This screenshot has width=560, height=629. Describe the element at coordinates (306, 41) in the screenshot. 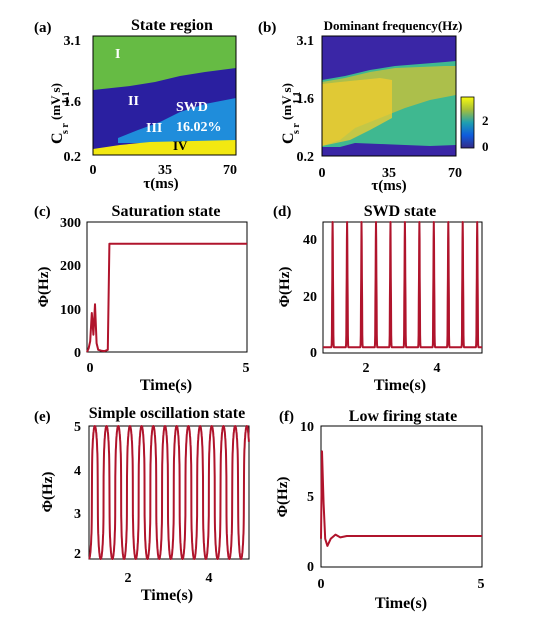

I see `panel-b-ytick-top: 3.1` at that location.